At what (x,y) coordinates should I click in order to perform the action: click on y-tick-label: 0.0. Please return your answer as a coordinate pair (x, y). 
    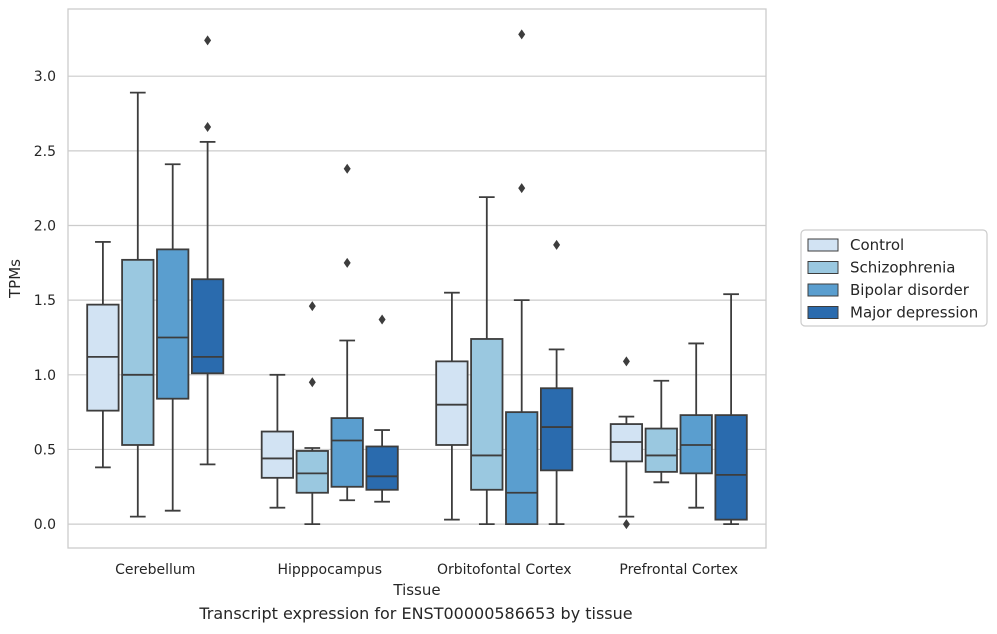
    Looking at the image, I should click on (45, 525).